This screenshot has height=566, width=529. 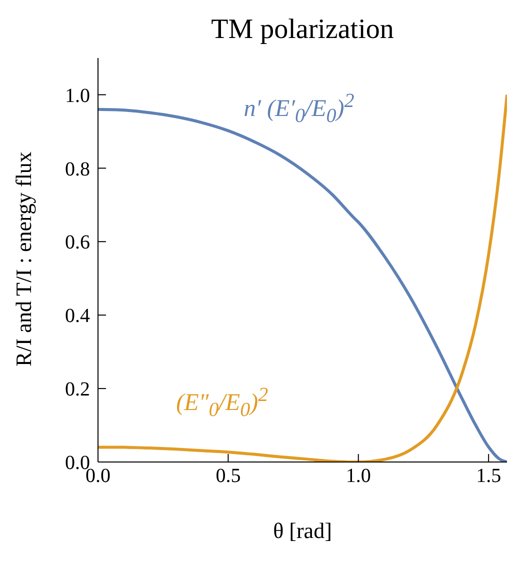 I want to click on chart-title: TM polarization, so click(x=302, y=30).